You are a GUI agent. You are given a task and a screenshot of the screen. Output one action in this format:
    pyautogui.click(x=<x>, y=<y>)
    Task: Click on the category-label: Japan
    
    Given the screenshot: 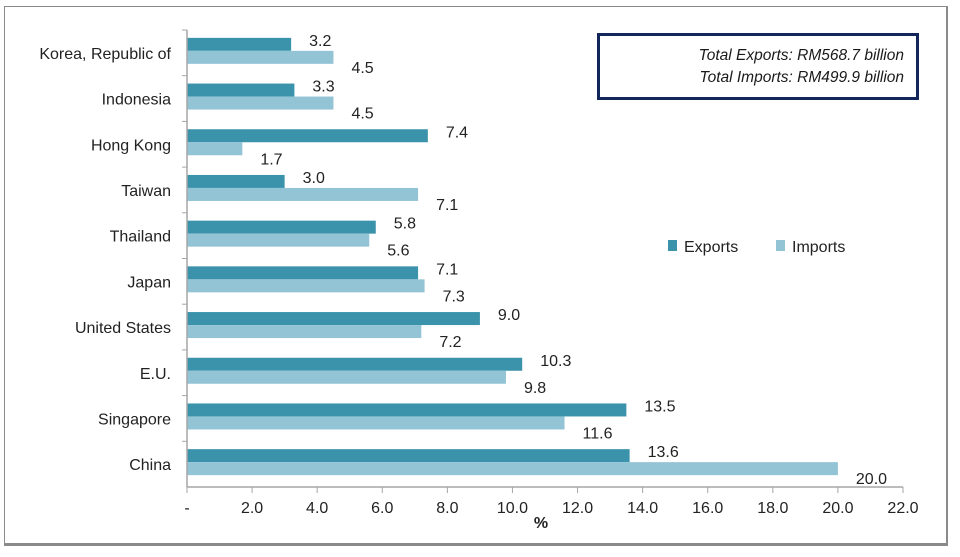 What is the action you would take?
    pyautogui.click(x=149, y=282)
    